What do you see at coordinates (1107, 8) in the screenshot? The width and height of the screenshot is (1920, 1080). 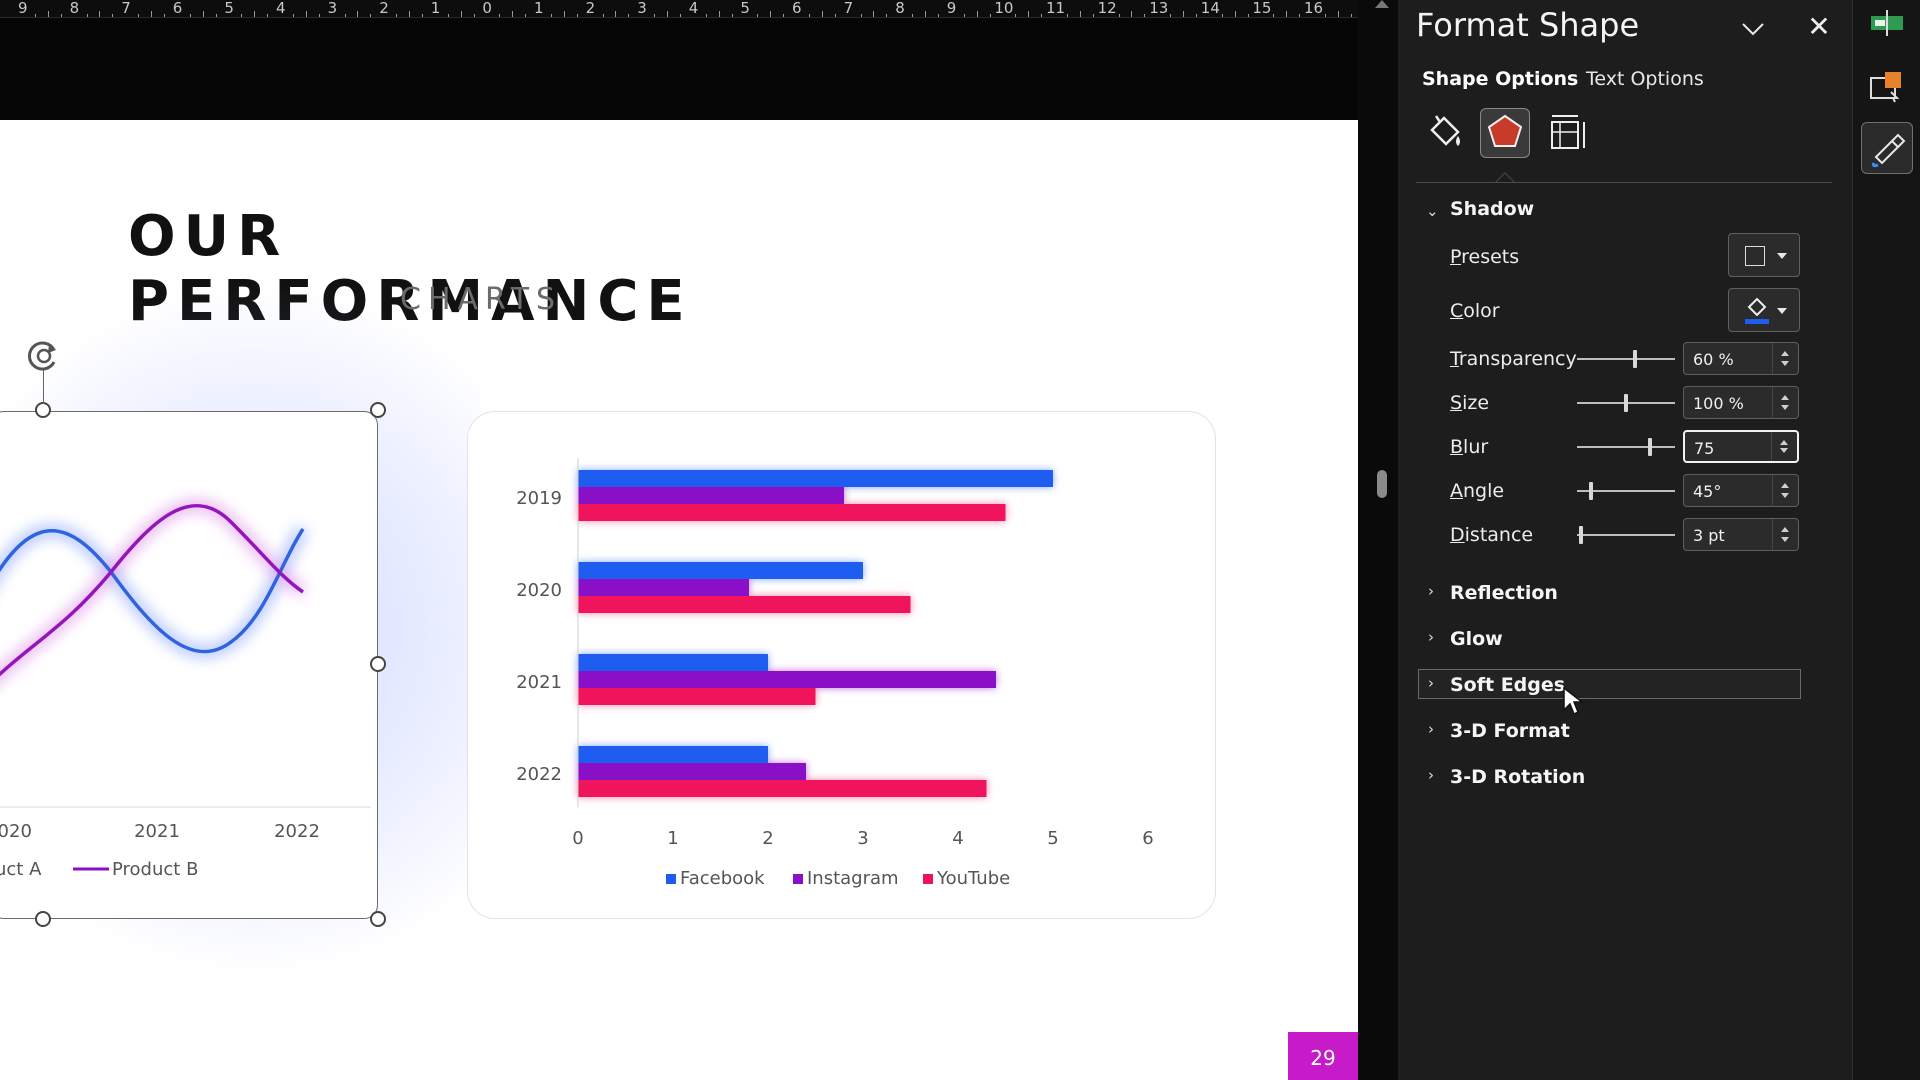 I see `ruler-number: 12` at bounding box center [1107, 8].